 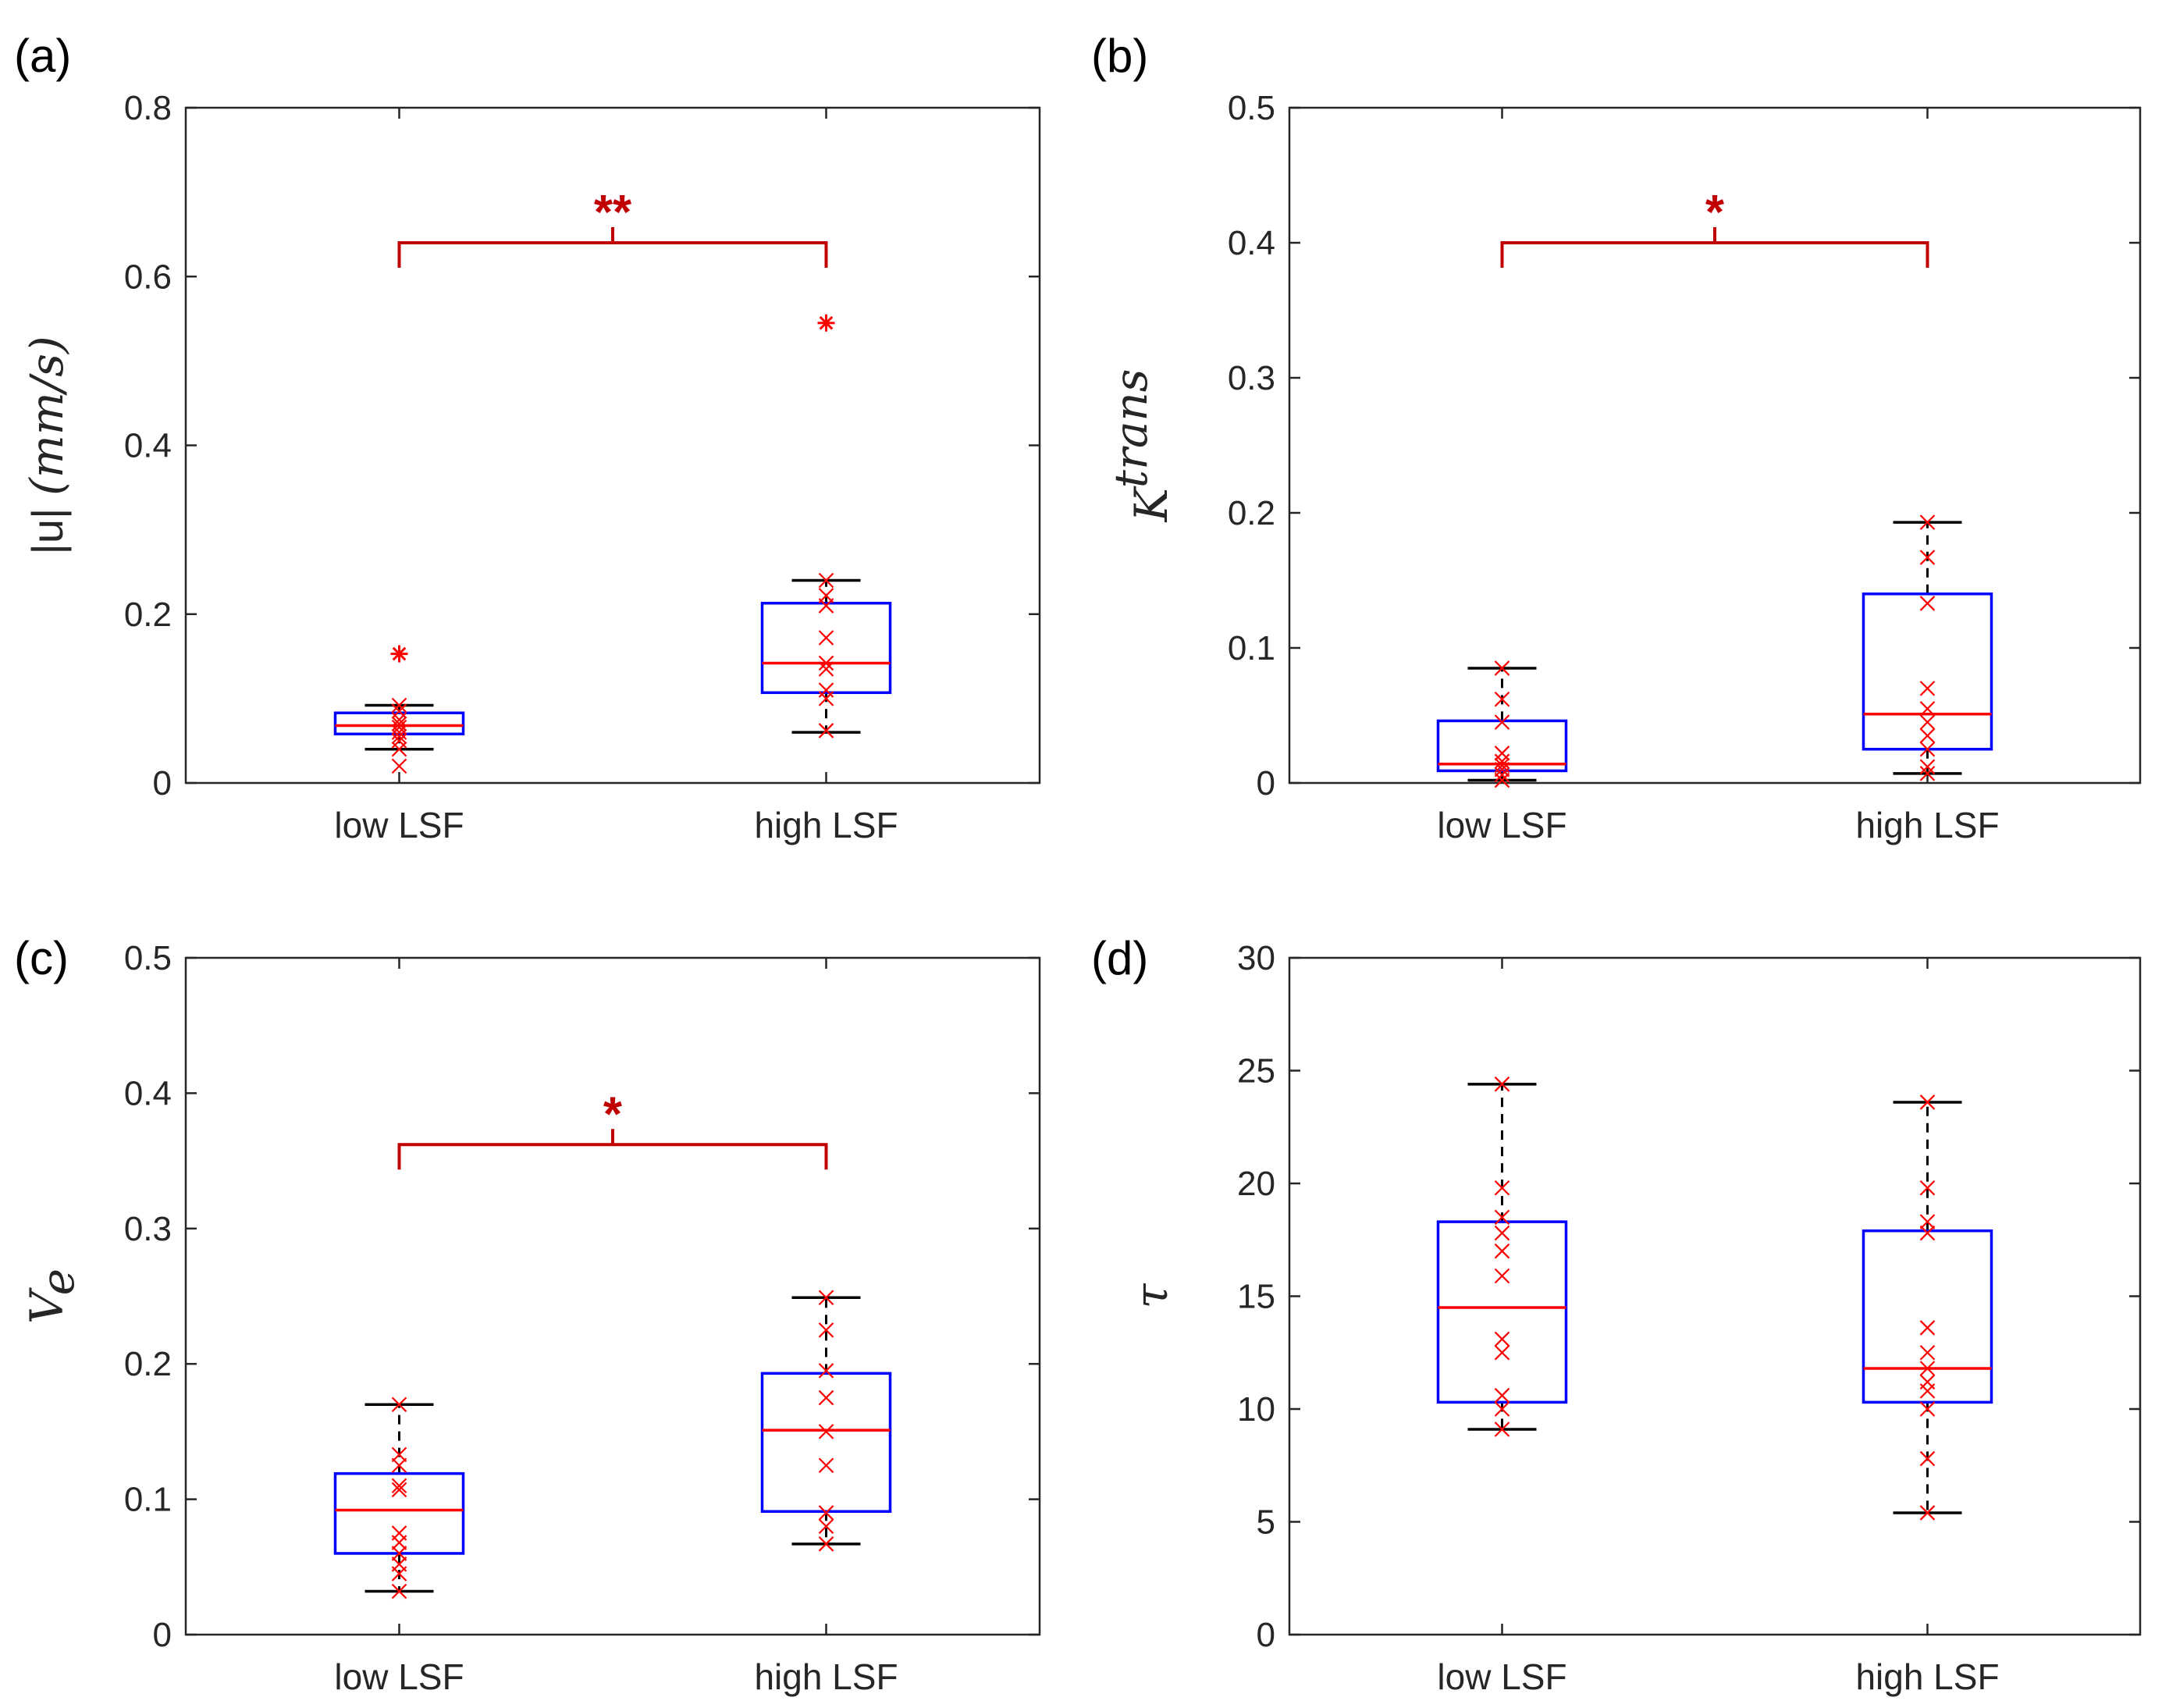 What do you see at coordinates (52, 1297) in the screenshot?
I see `y-axis-label: Ve` at bounding box center [52, 1297].